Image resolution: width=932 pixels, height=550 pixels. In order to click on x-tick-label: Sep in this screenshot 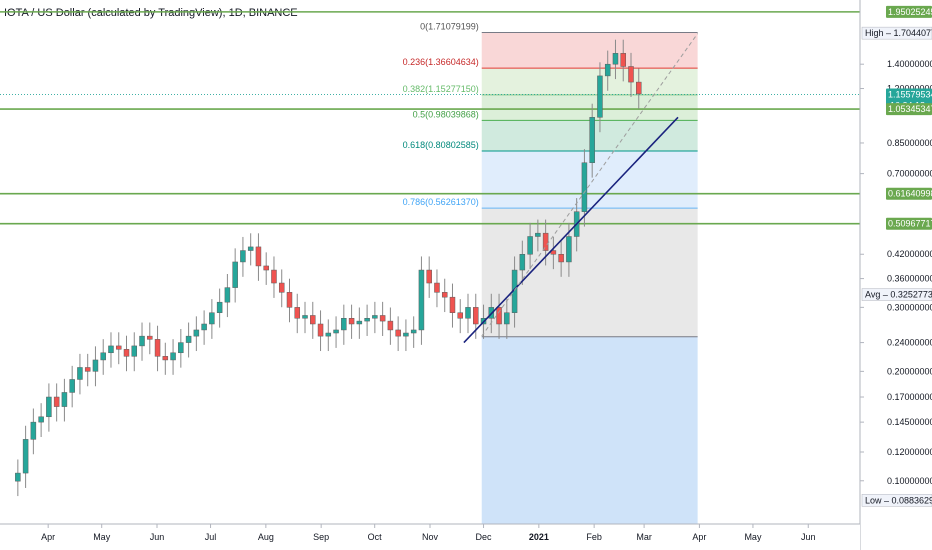, I will do `click(321, 537)`.